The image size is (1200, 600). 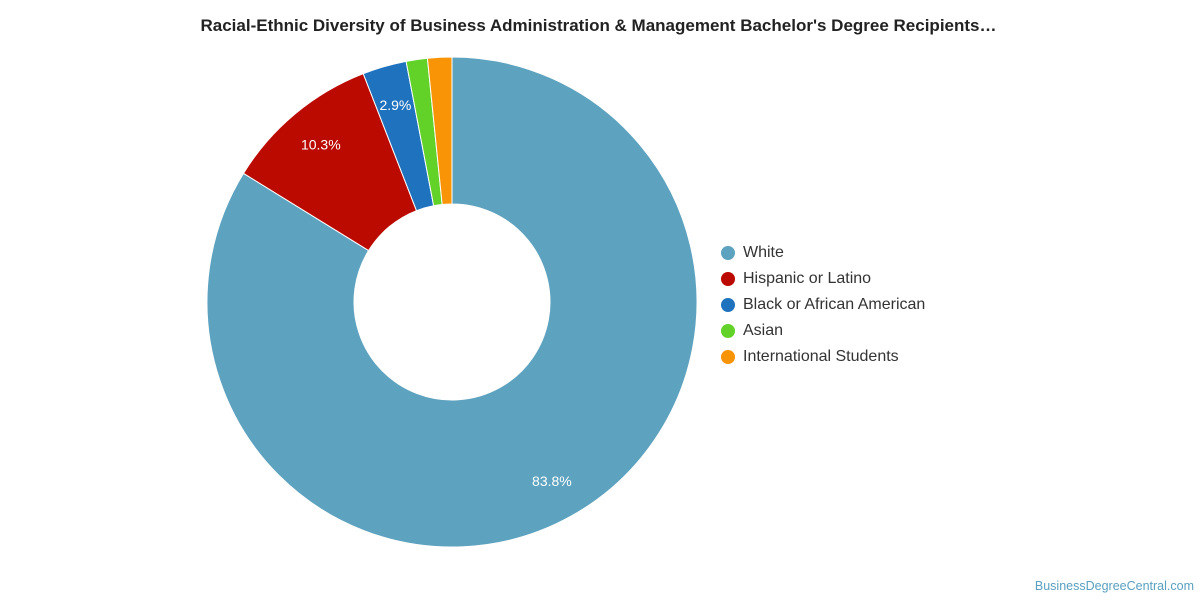 I want to click on legend-item-white: White, so click(x=823, y=253).